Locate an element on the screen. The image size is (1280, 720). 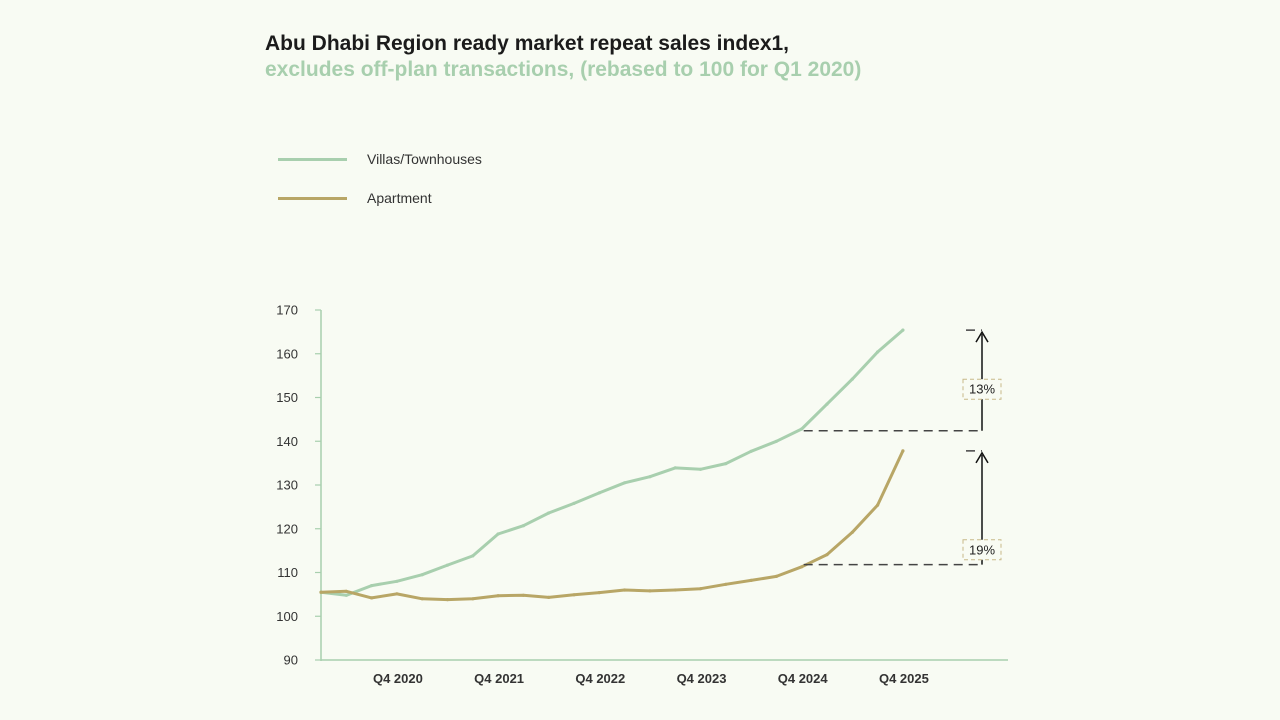
y-tick-label-140: 140 is located at coordinates (287, 441).